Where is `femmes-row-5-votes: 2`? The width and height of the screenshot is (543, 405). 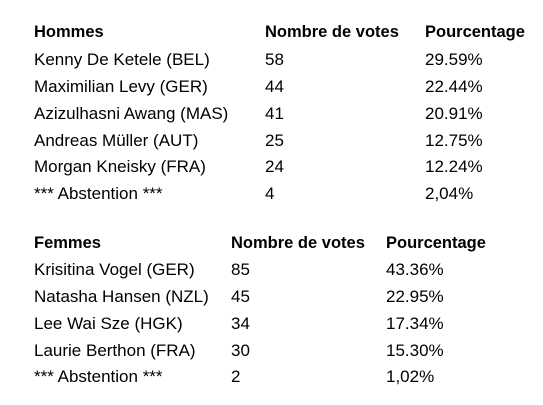
femmes-row-5-votes: 2 is located at coordinates (236, 376).